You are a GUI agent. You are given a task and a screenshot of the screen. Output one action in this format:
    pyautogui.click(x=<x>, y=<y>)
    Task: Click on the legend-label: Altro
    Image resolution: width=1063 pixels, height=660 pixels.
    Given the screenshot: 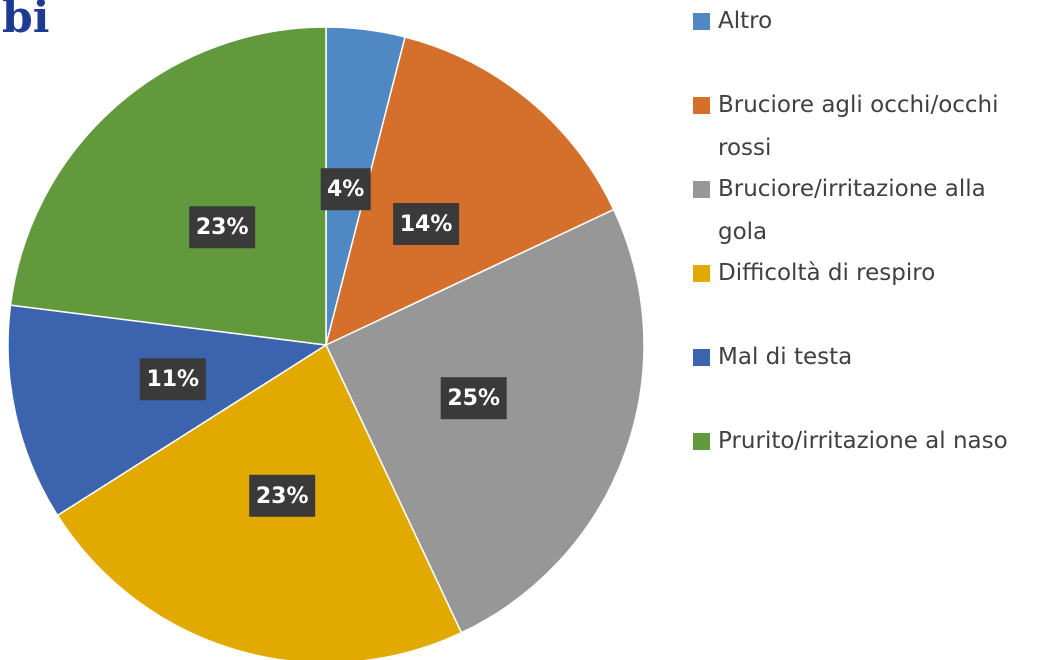 What is the action you would take?
    pyautogui.click(x=745, y=21)
    